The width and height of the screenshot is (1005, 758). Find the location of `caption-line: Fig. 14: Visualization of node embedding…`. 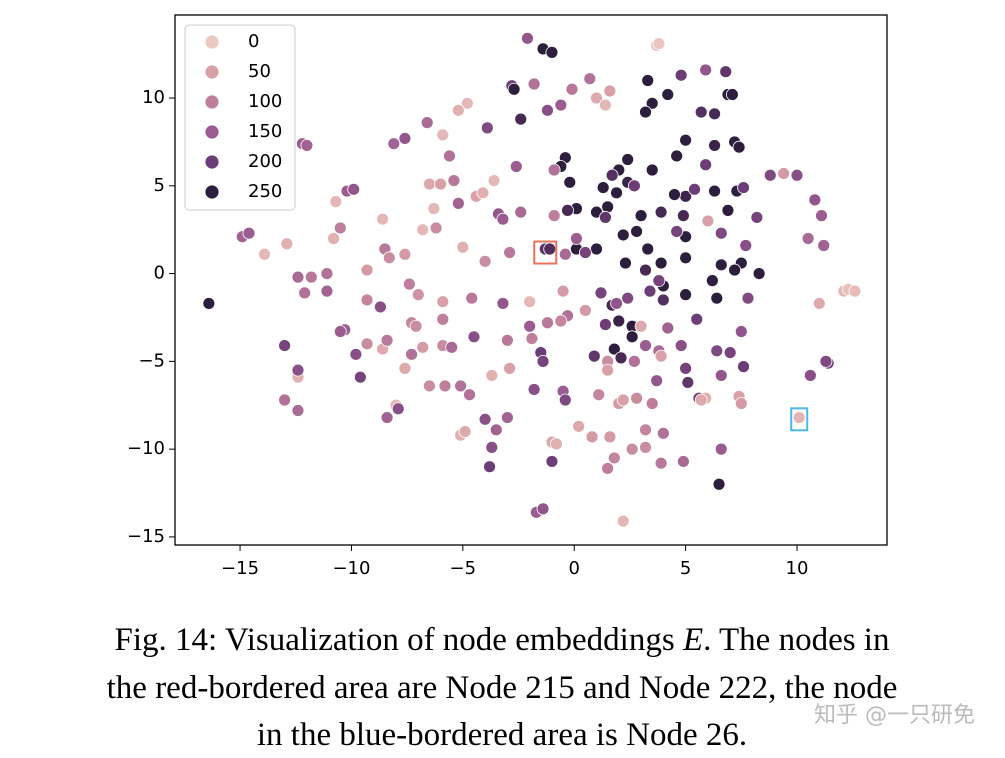

caption-line: Fig. 14: Visualization of node embedding… is located at coordinates (502, 640).